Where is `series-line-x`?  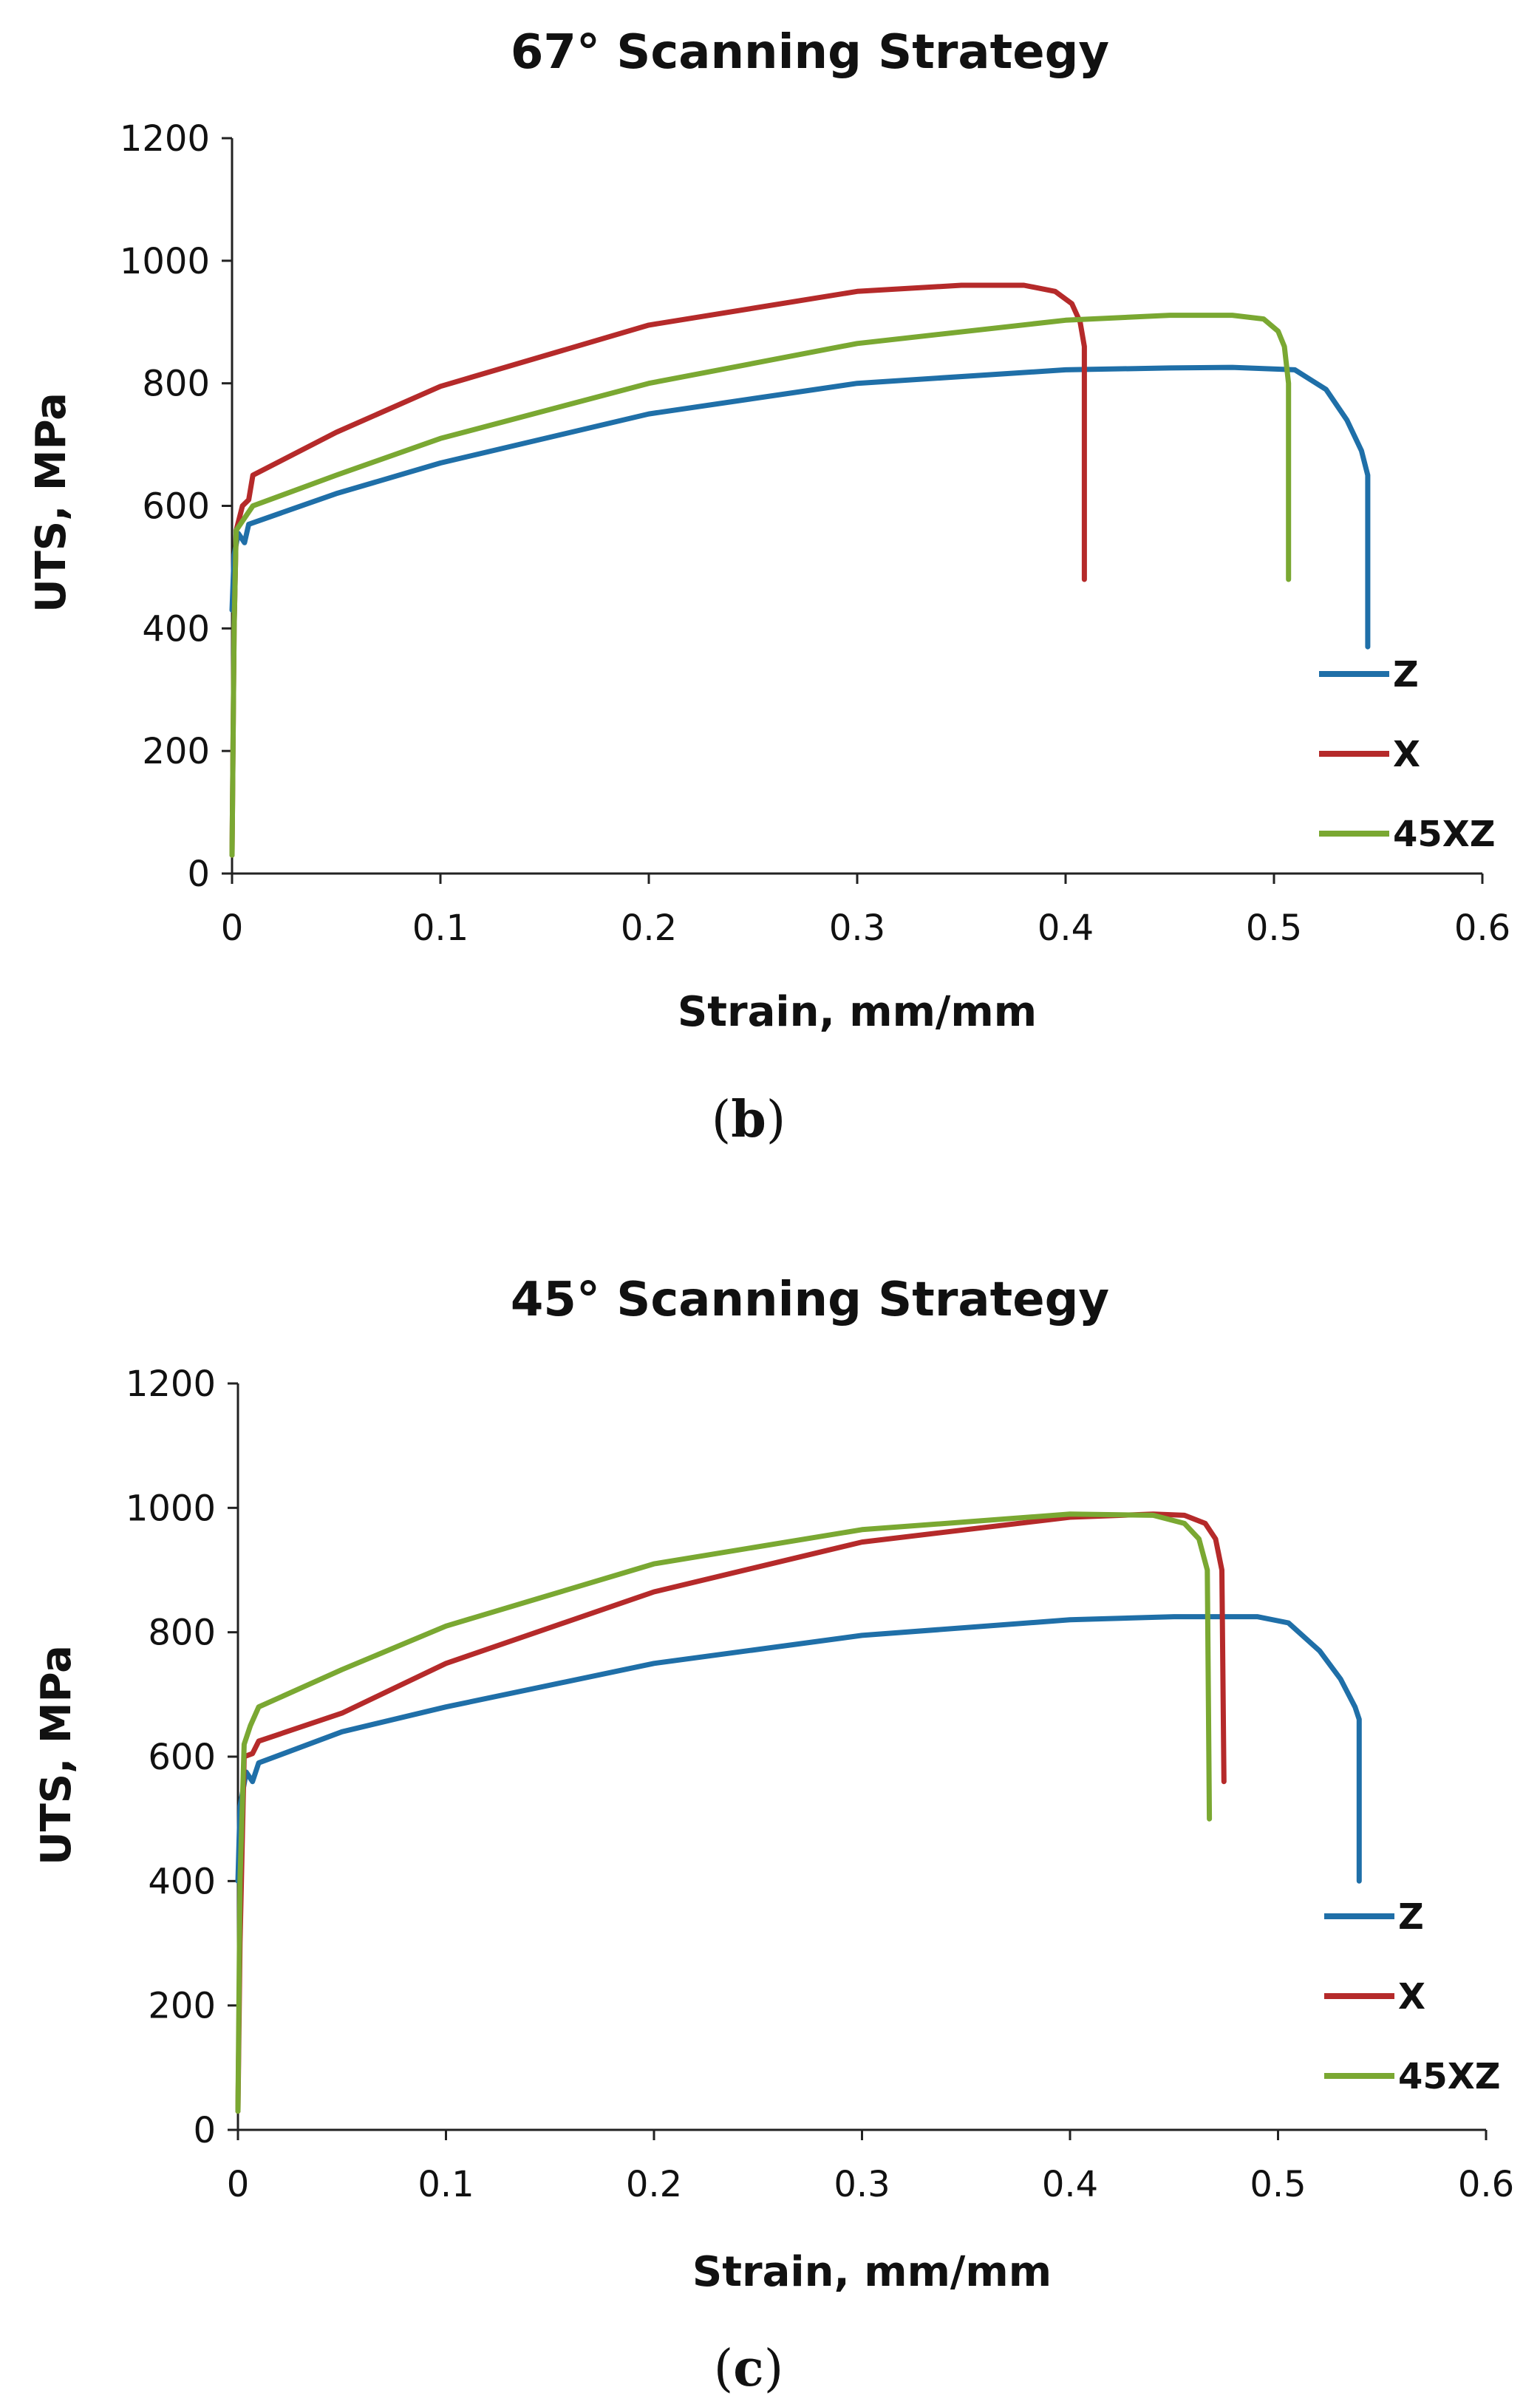 series-line-x is located at coordinates (658, 570).